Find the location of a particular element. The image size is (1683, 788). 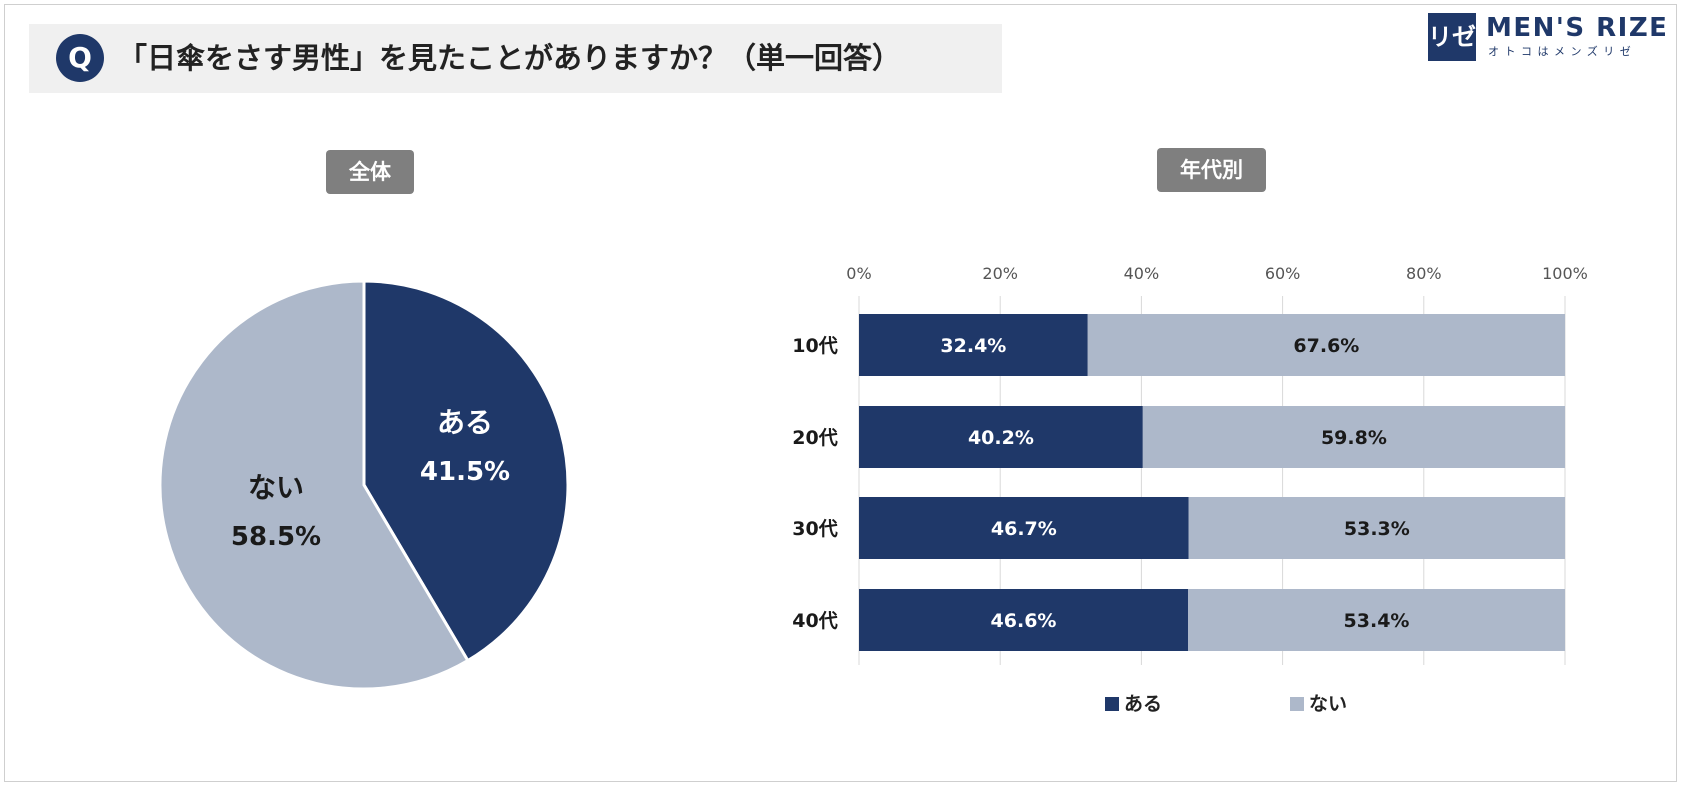

pie-label-nai: ない is located at coordinates (276, 487).